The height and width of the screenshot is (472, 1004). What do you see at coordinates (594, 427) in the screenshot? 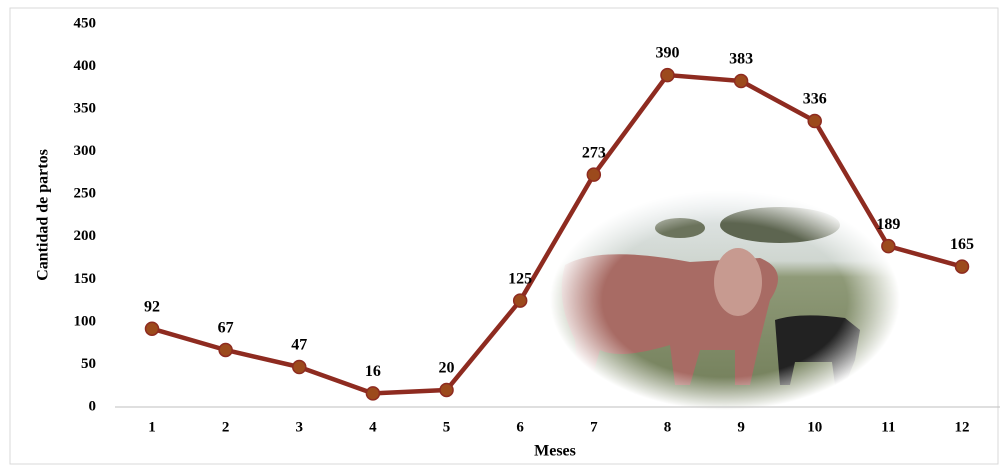
I see `x-tick-label: 7` at bounding box center [594, 427].